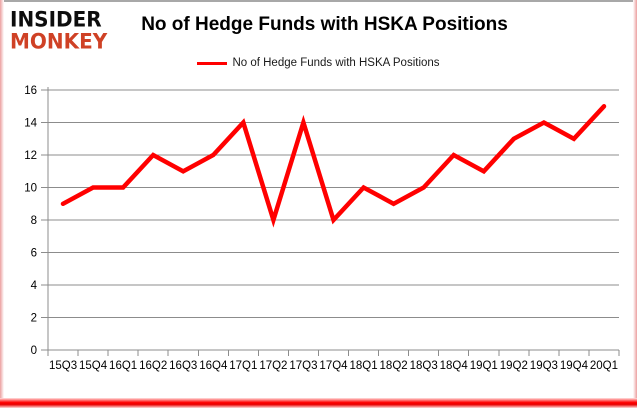 Image resolution: width=637 pixels, height=408 pixels. Describe the element at coordinates (183, 366) in the screenshot. I see `x-axis-tick-label: 16Q3` at that location.